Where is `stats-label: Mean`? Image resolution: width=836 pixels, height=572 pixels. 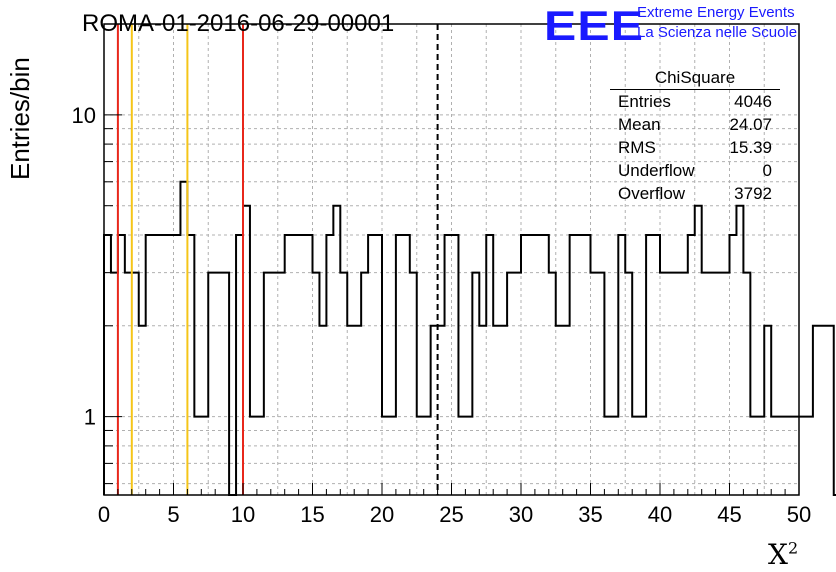
stats-label: Mean is located at coordinates (639, 124).